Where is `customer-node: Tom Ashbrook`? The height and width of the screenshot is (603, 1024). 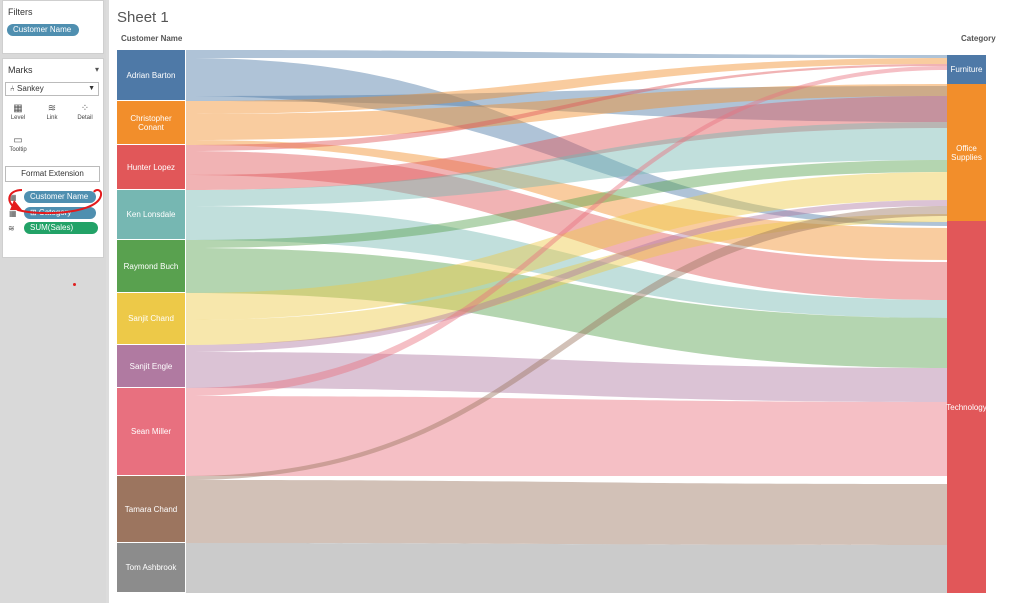 customer-node: Tom Ashbrook is located at coordinates (151, 568).